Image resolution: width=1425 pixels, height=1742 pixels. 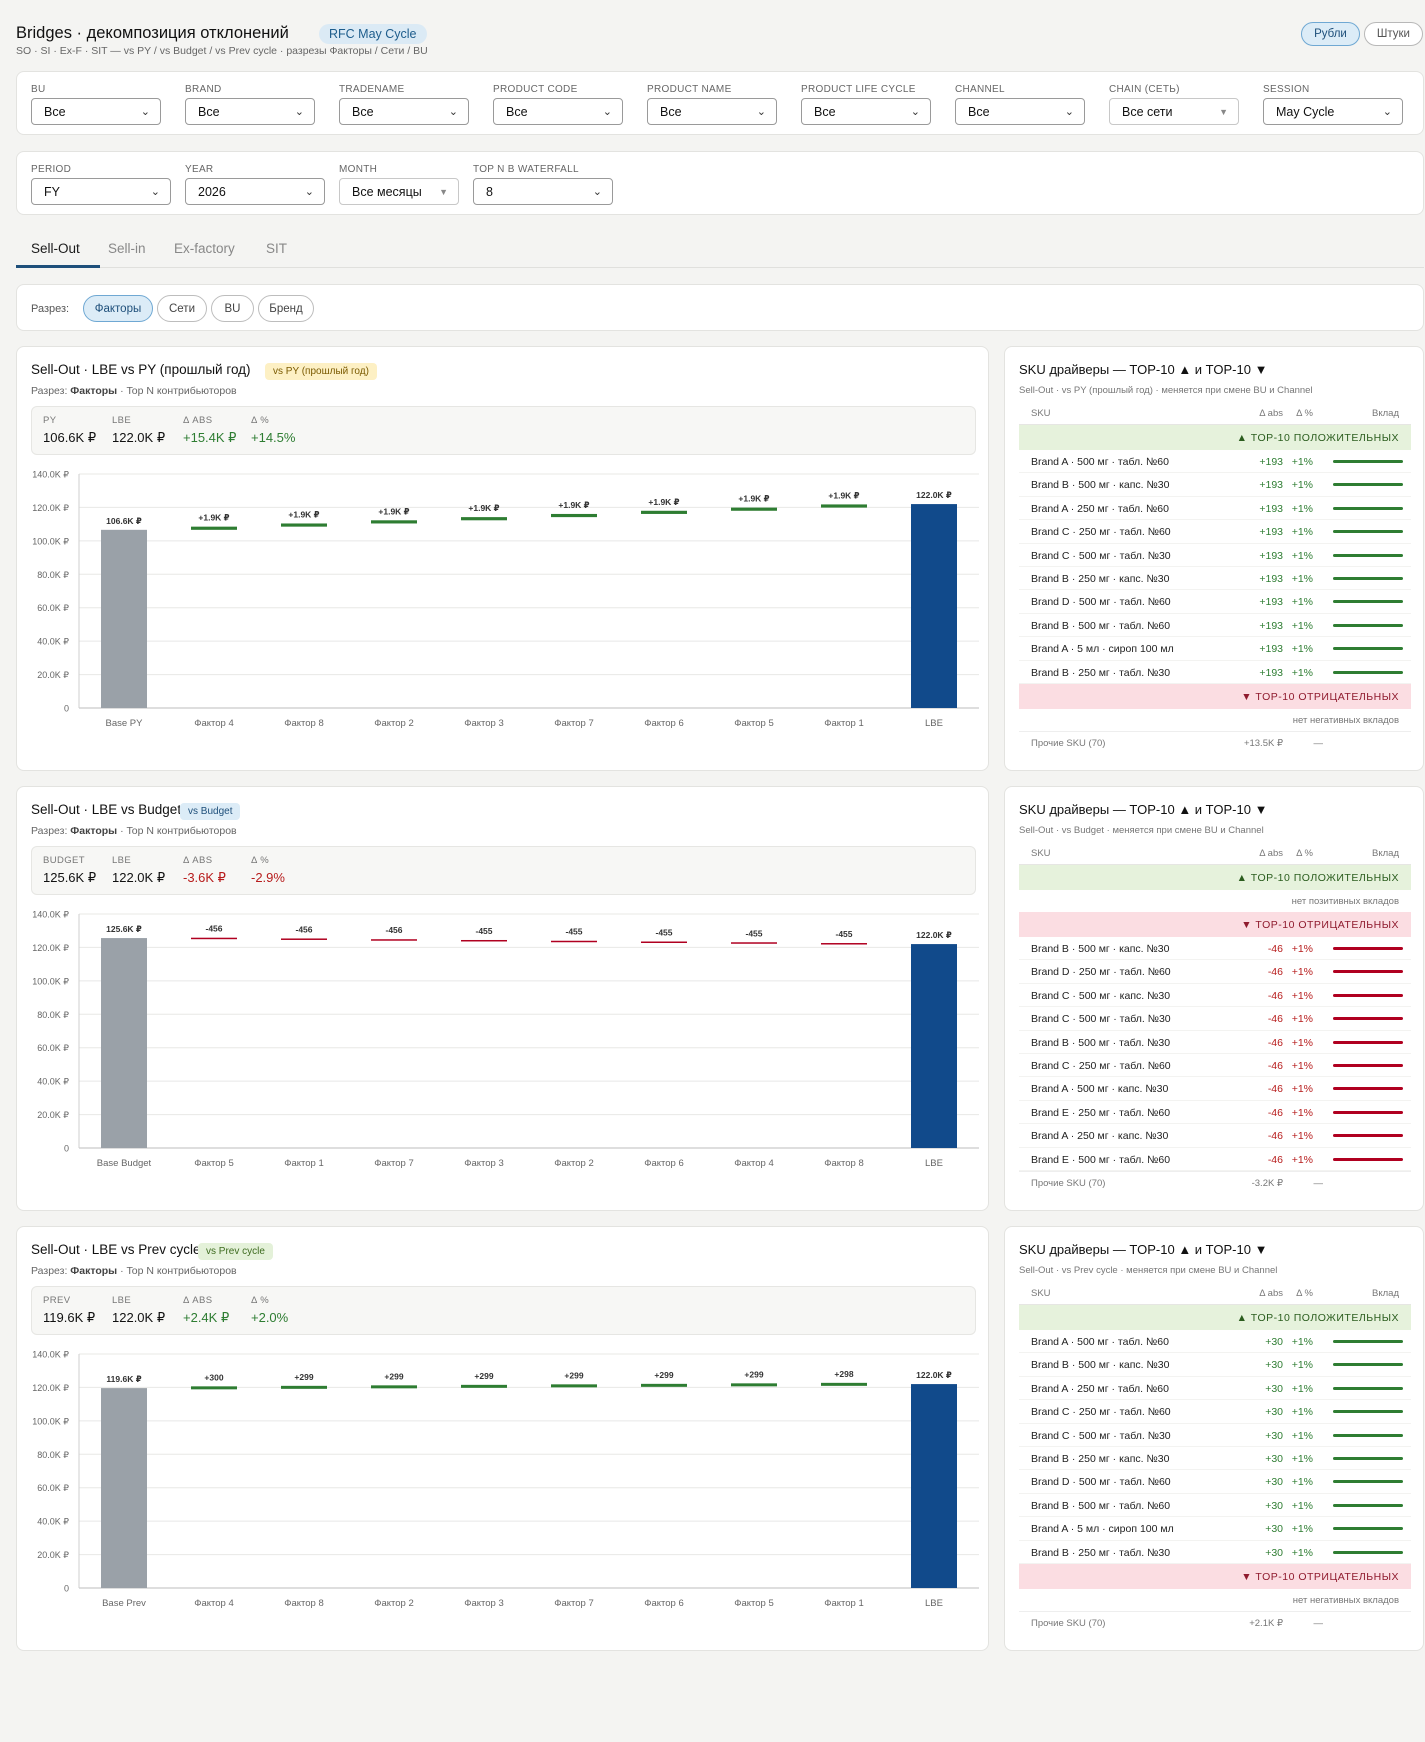 I want to click on filter-select: 8 ⌄, so click(x=543, y=191).